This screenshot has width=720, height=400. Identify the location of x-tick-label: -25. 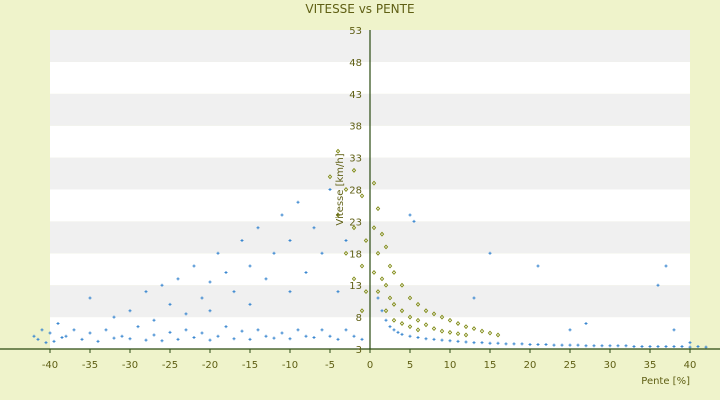
(170, 365).